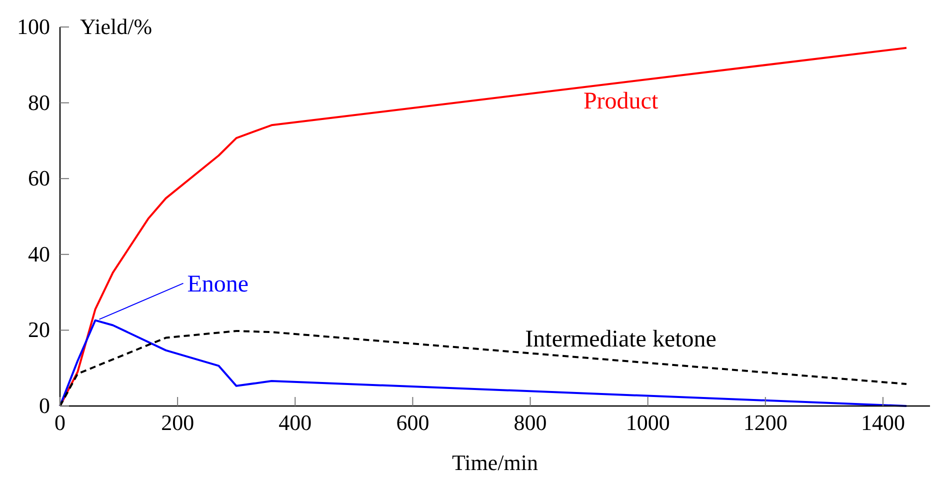  Describe the element at coordinates (413, 422) in the screenshot. I see `x-tick-label: 600` at that location.